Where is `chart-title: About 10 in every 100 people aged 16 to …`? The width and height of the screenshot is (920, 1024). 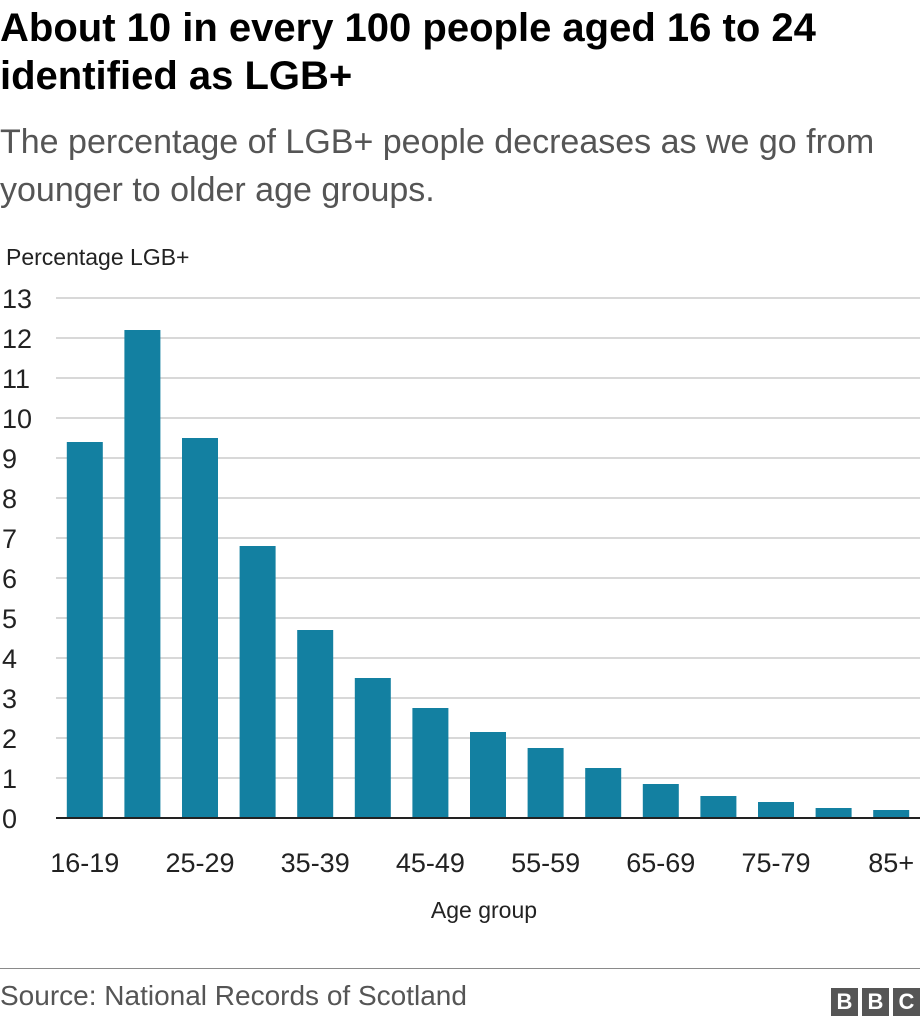 chart-title: About 10 in every 100 people aged 16 to … is located at coordinates (408, 52).